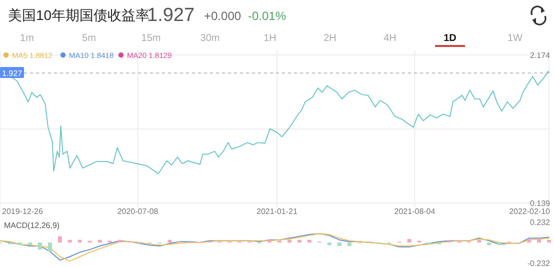  I want to click on text: 1m, so click(27, 38).